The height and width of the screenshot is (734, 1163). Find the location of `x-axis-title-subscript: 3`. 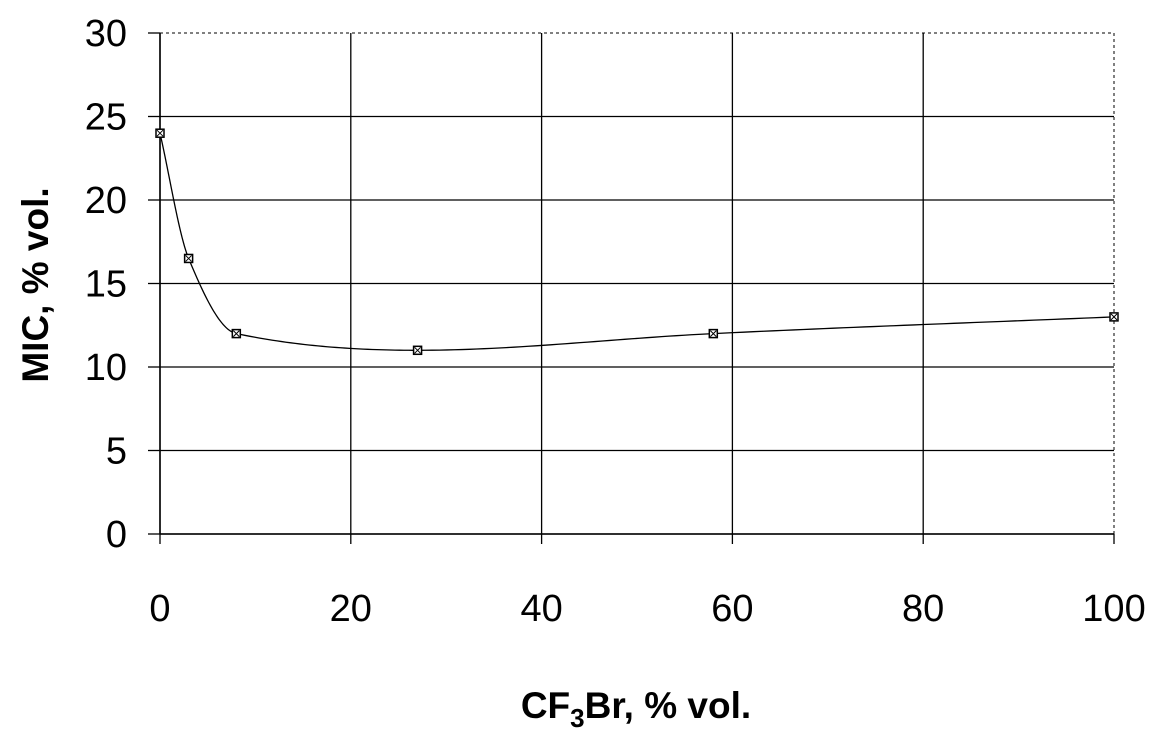

x-axis-title-subscript: 3 is located at coordinates (577, 718).